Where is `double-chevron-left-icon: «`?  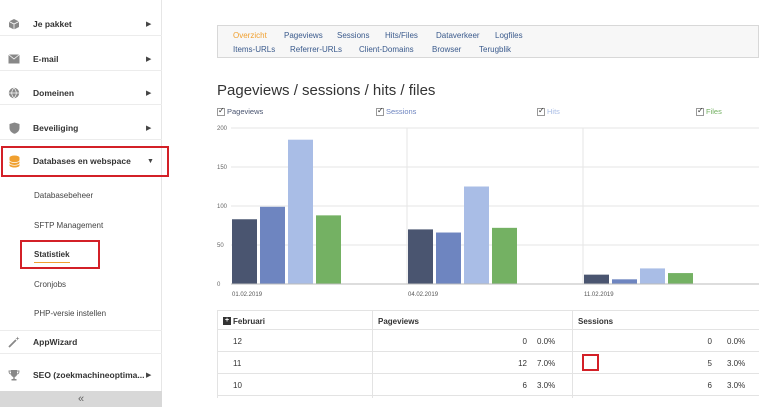
double-chevron-left-icon: « is located at coordinates (81, 399).